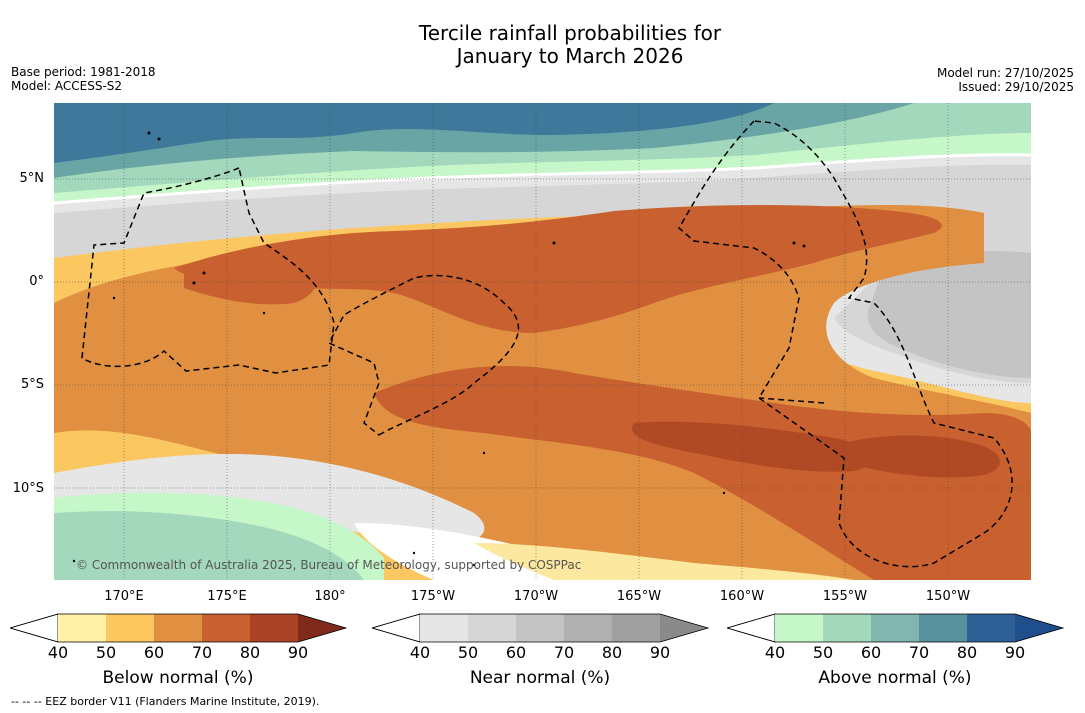 The width and height of the screenshot is (1085, 713). What do you see at coordinates (58, 652) in the screenshot?
I see `cb-bn-tick: 40` at bounding box center [58, 652].